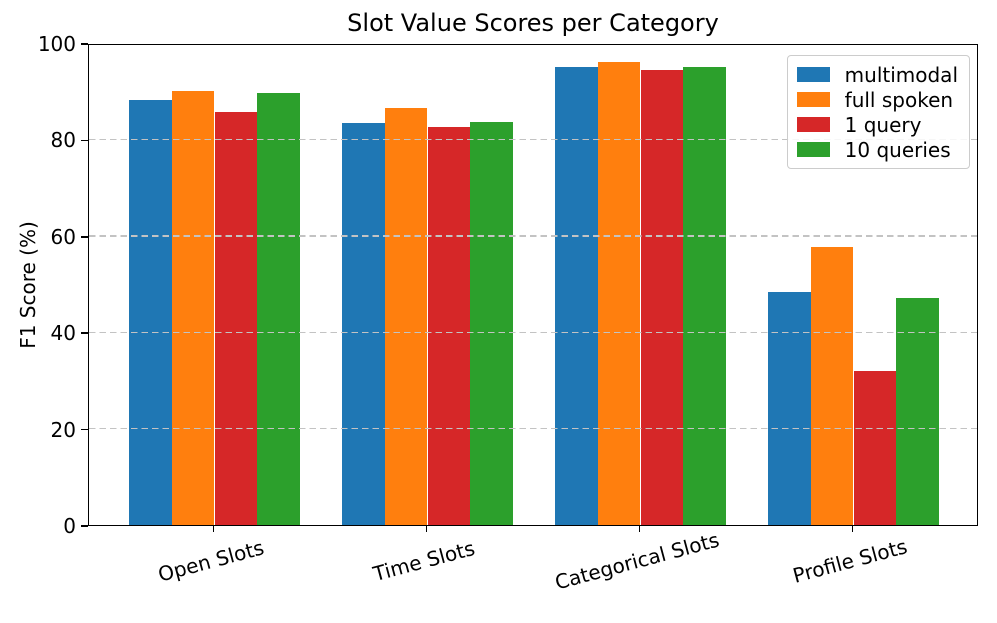 The width and height of the screenshot is (997, 623). I want to click on legend-label: 10 queries, so click(897, 149).